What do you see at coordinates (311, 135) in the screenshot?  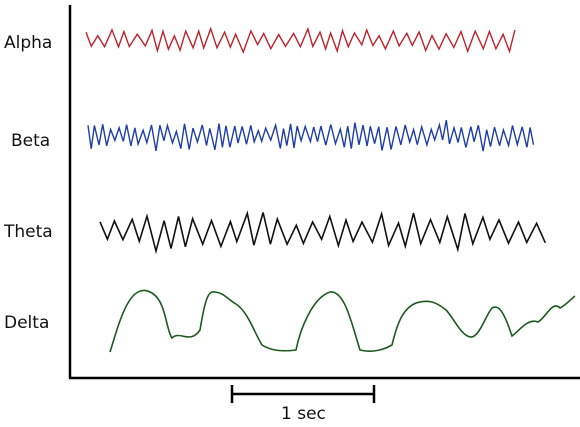 I see `beta-wave` at bounding box center [311, 135].